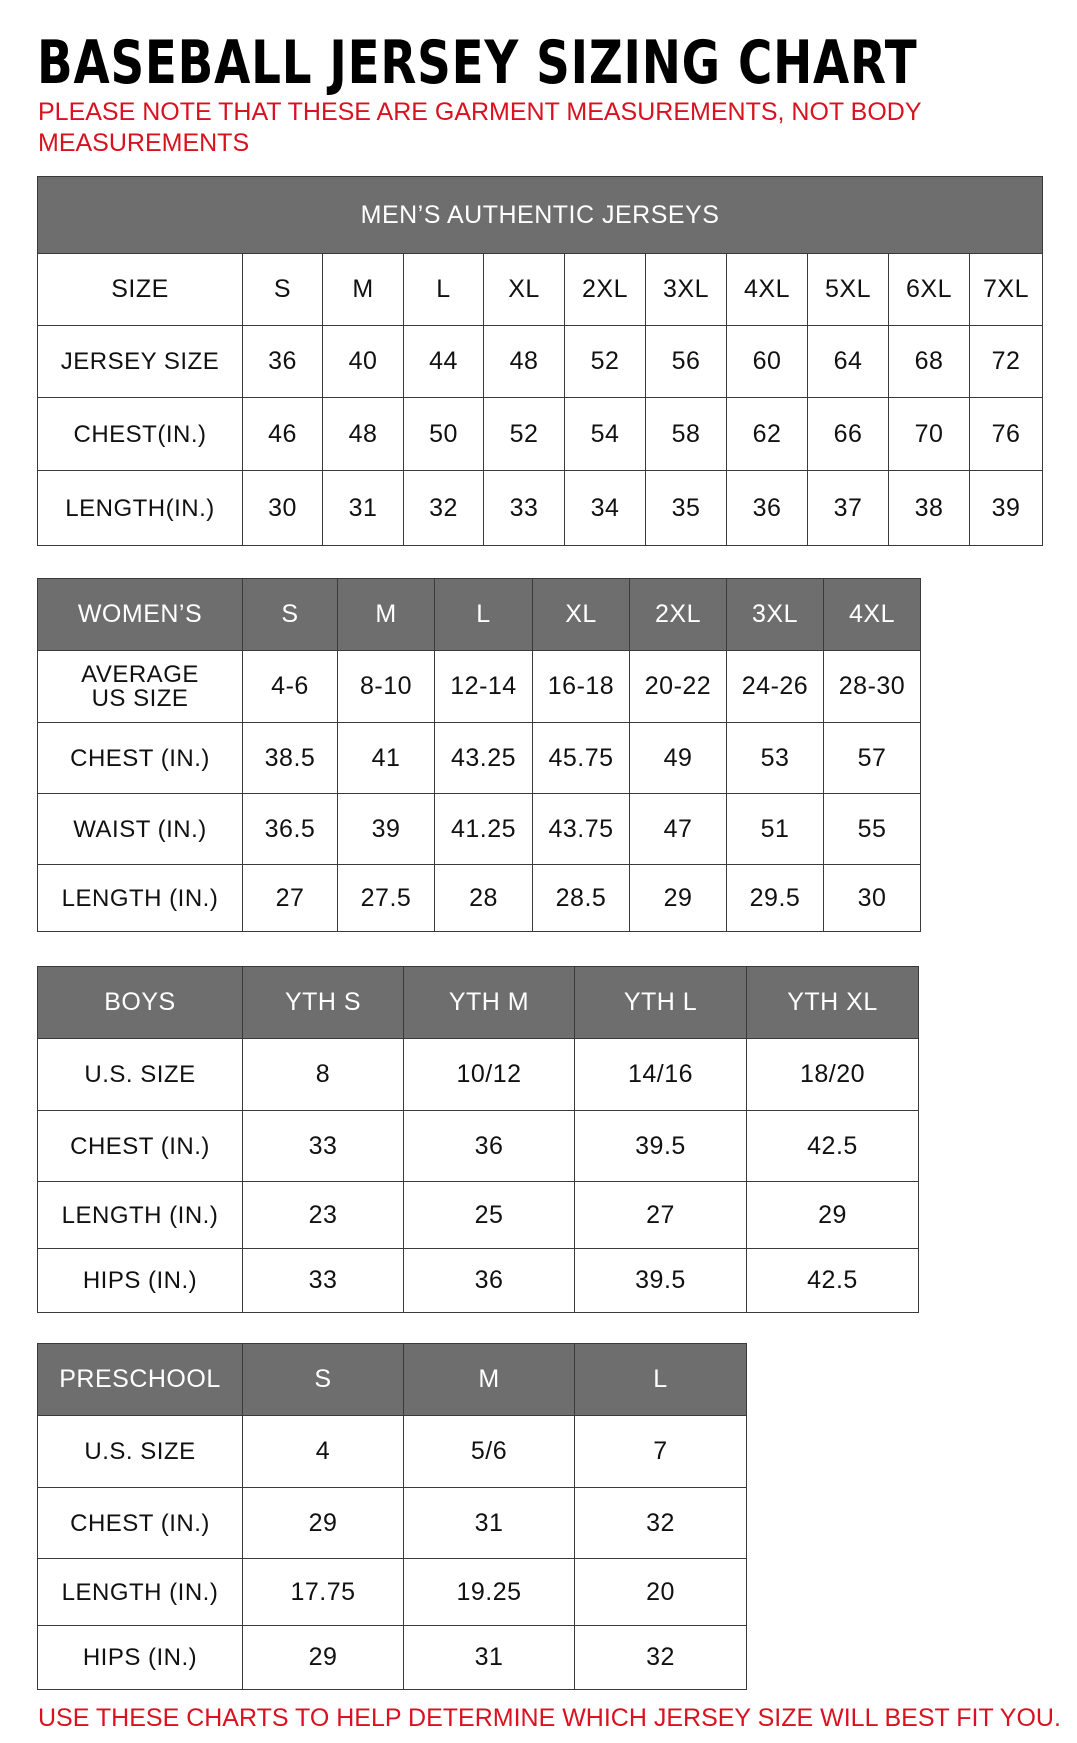 This screenshot has width=1077, height=1743. Describe the element at coordinates (140, 1379) in the screenshot. I see `row-header-cell: PRESCHOOL` at that location.